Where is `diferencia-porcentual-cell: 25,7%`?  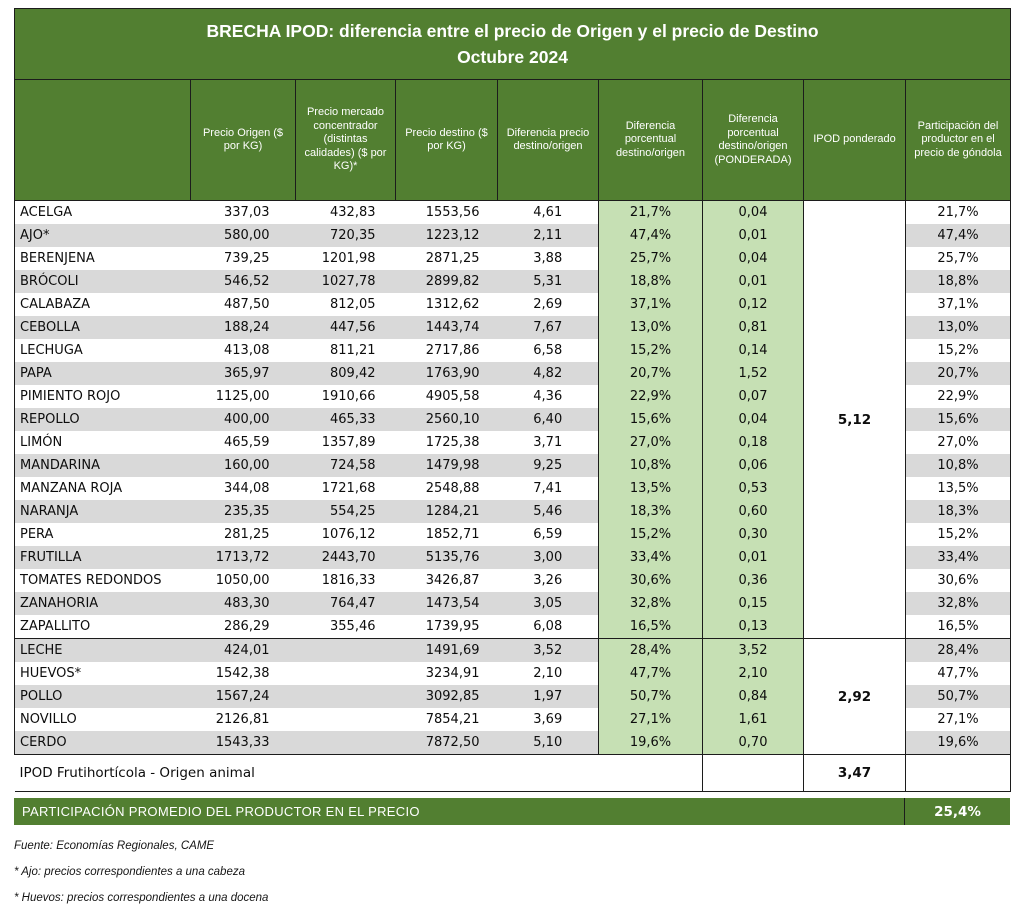
diferencia-porcentual-cell: 25,7% is located at coordinates (650, 258).